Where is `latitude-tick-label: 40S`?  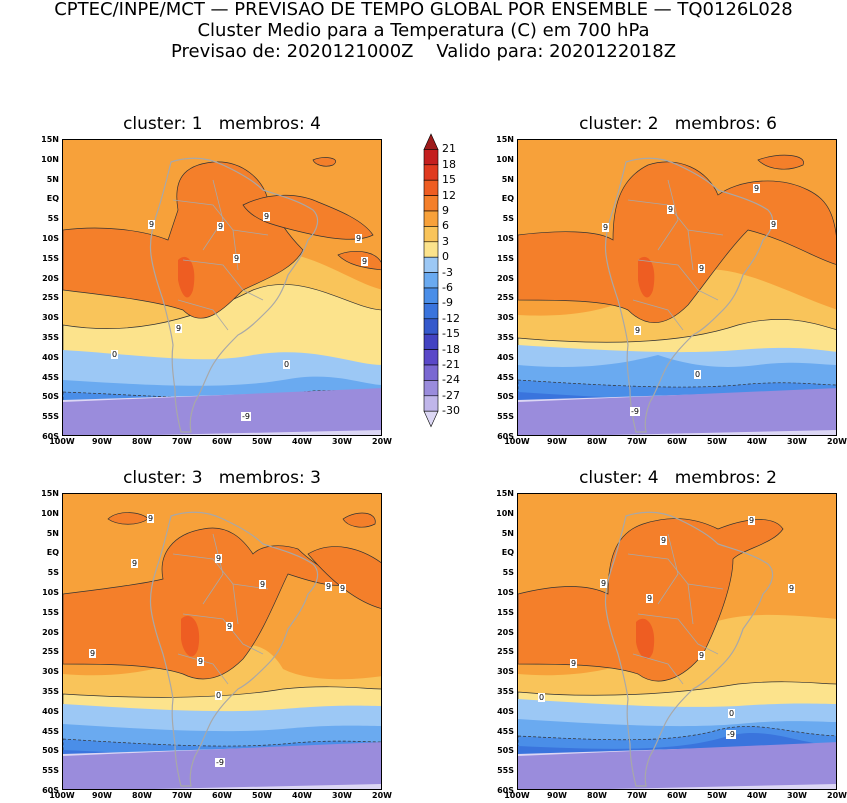
latitude-tick-label: 40S is located at coordinates (505, 711).